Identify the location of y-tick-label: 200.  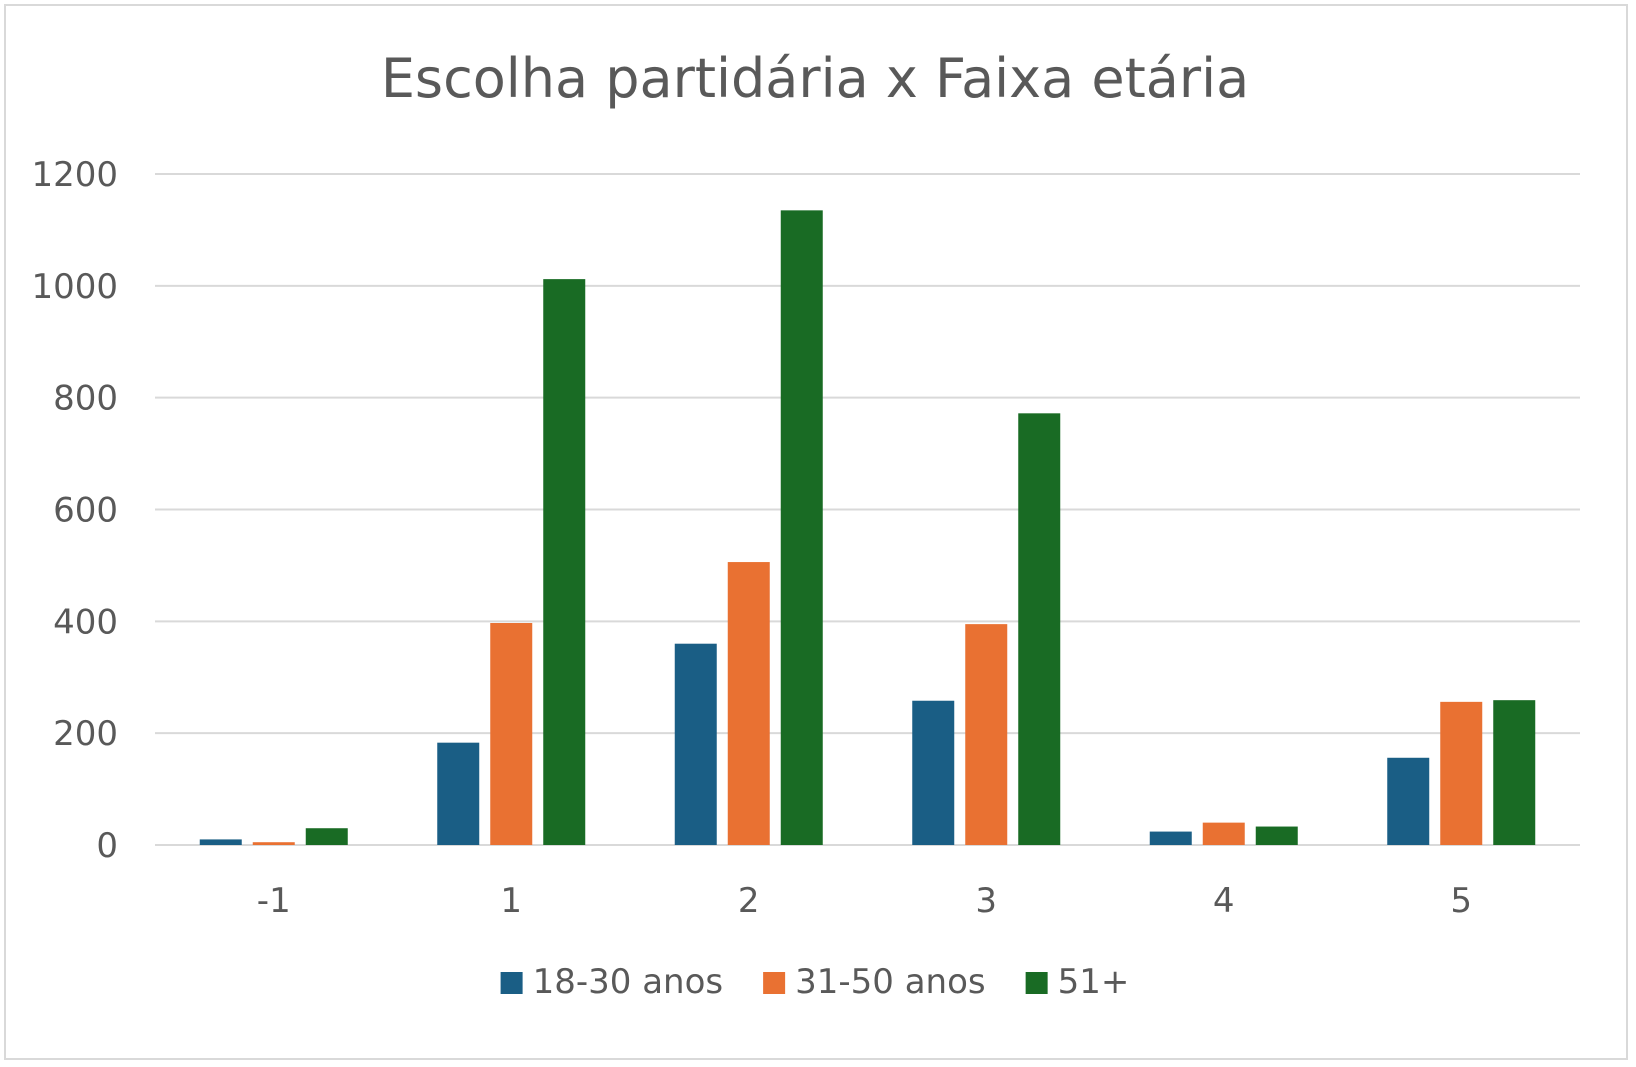
(85, 734).